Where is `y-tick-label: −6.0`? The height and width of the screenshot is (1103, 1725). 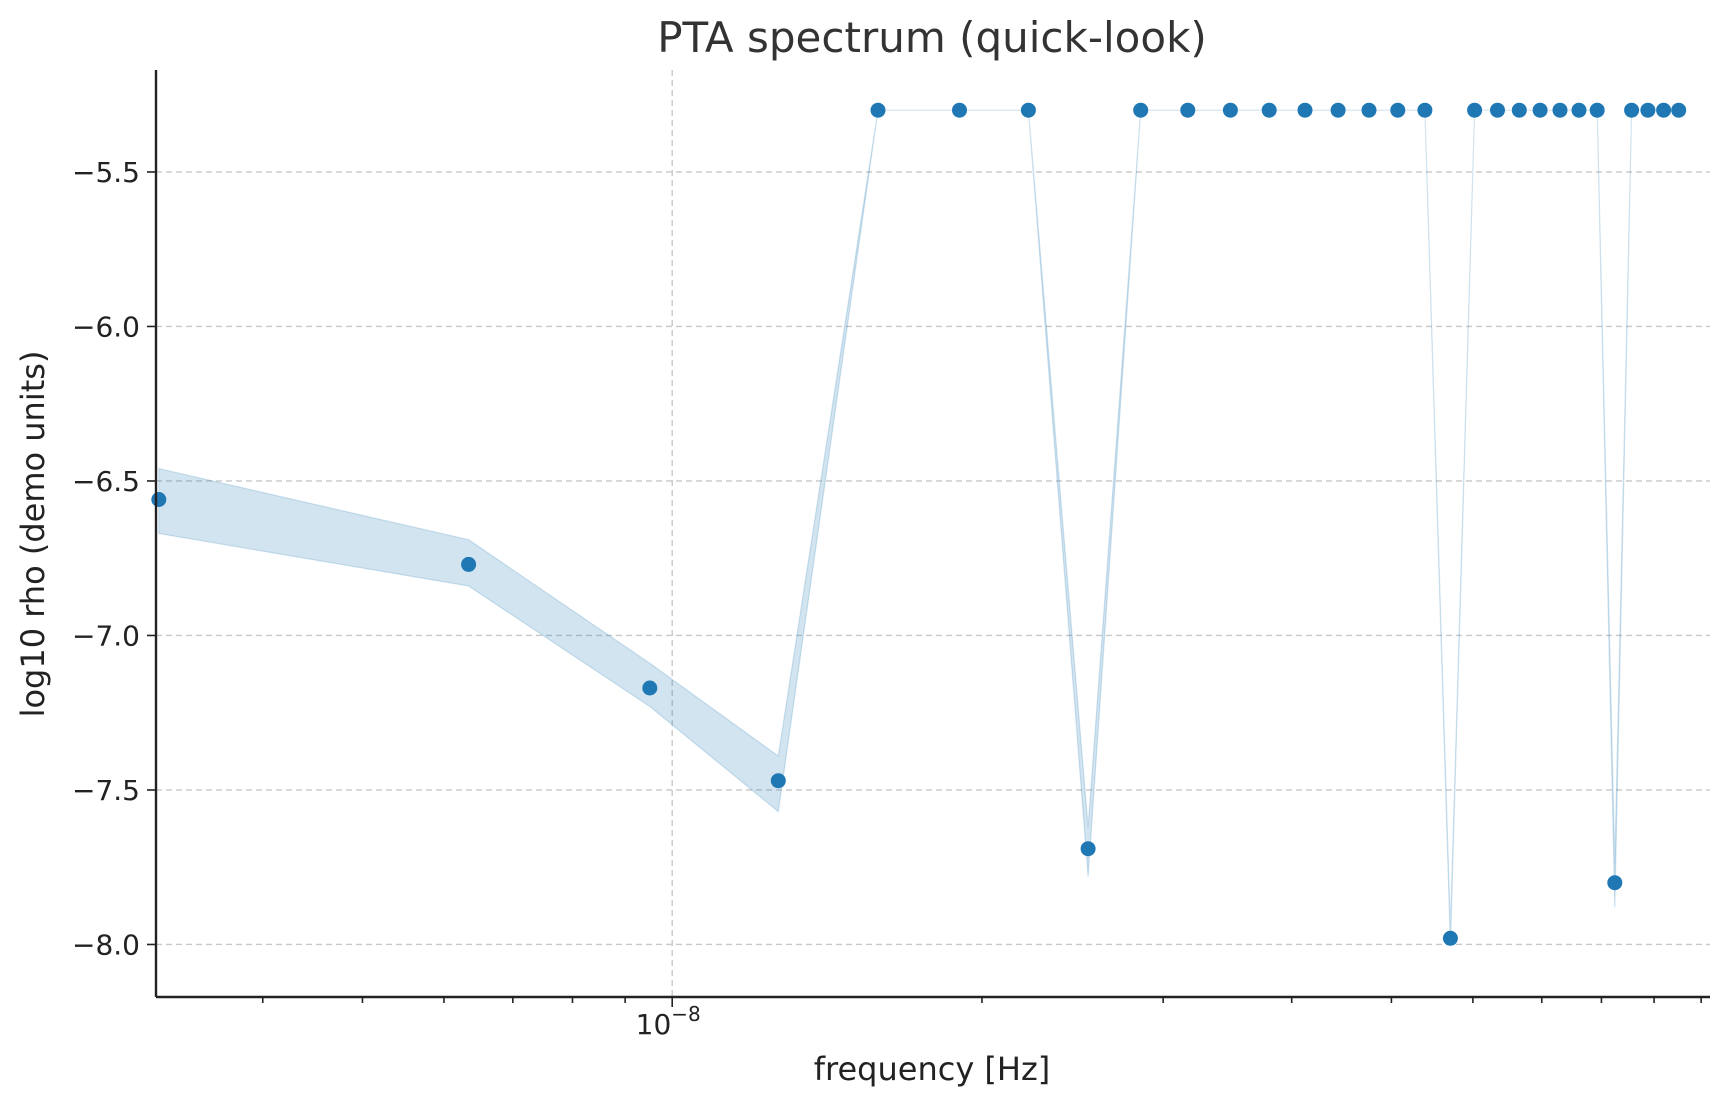 y-tick-label: −6.0 is located at coordinates (106, 326).